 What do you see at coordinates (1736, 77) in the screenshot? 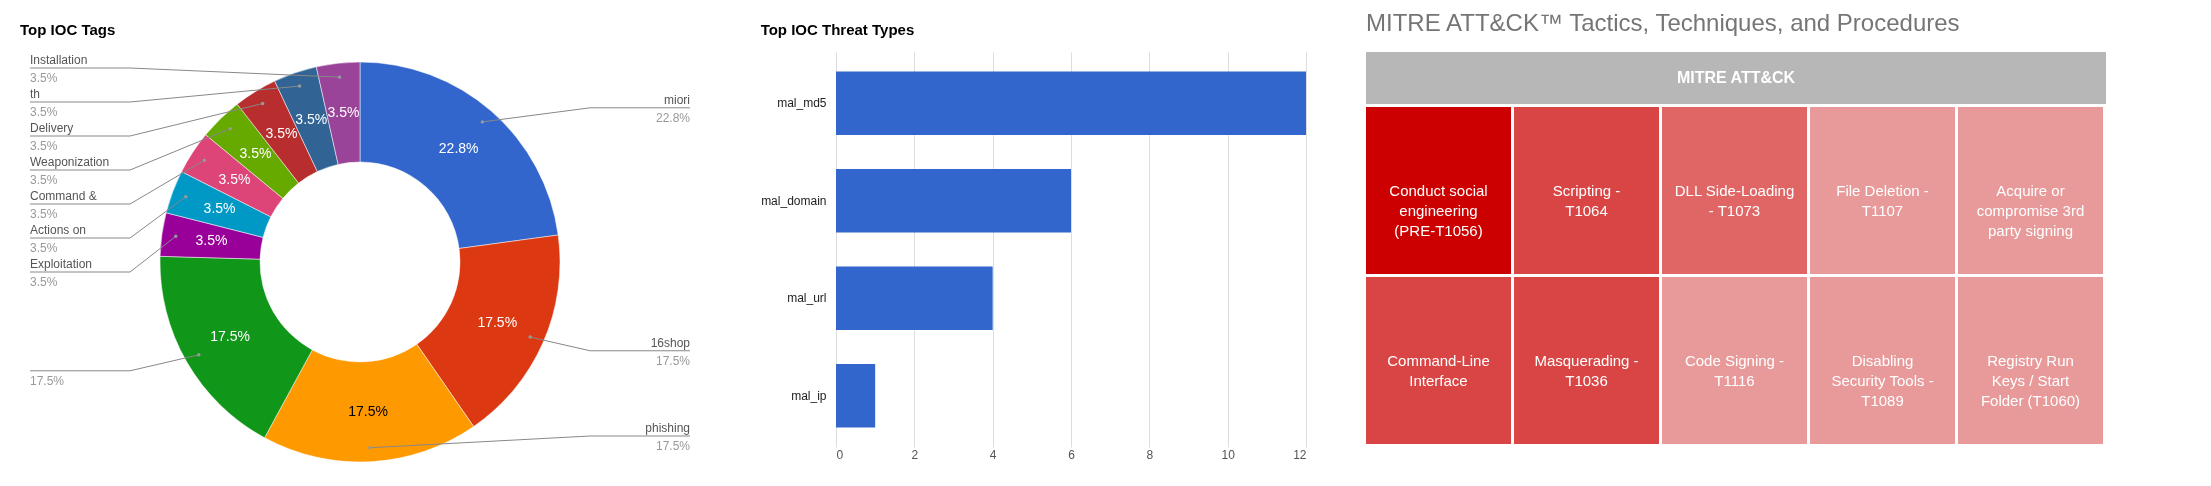
I see `text: MITRE ATT&CK` at bounding box center [1736, 77].